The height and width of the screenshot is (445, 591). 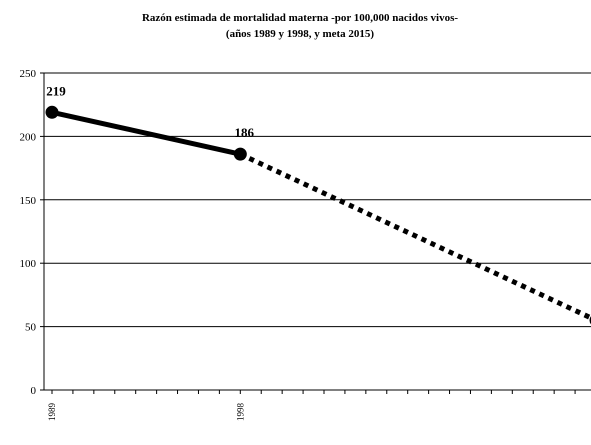 What do you see at coordinates (34, 391) in the screenshot?
I see `y-tick-label: 0` at bounding box center [34, 391].